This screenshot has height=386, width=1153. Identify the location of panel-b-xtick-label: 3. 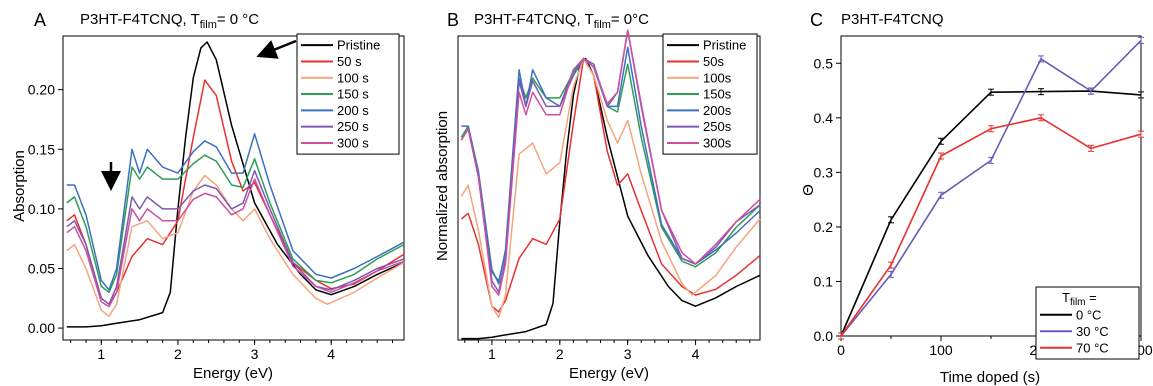
(628, 354).